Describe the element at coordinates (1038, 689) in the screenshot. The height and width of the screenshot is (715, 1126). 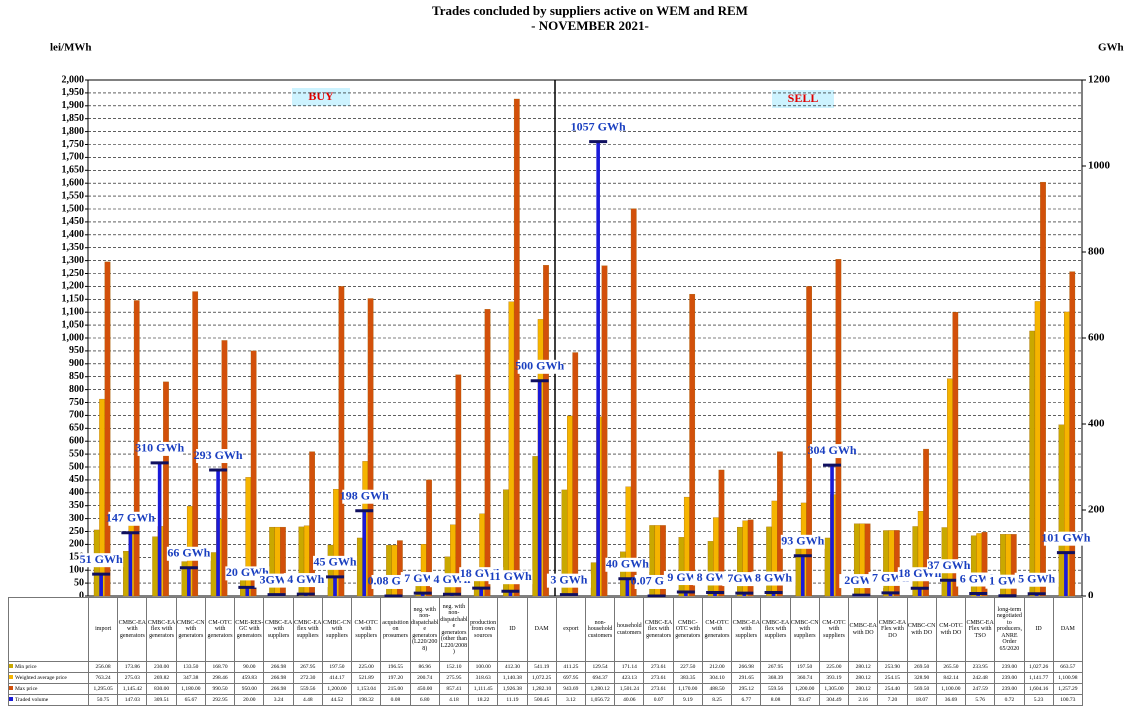
I see `table-value: 1,604.16` at that location.